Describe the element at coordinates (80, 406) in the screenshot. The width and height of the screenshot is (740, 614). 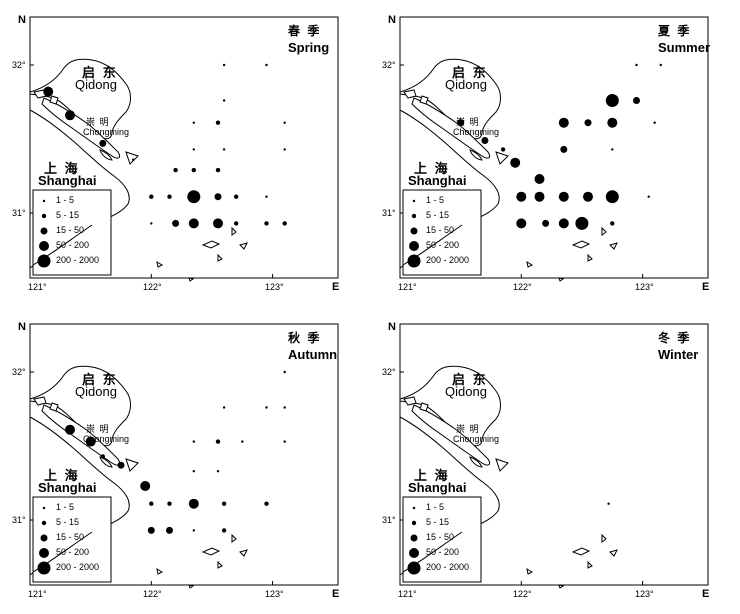
I see `qidong-coastline` at that location.